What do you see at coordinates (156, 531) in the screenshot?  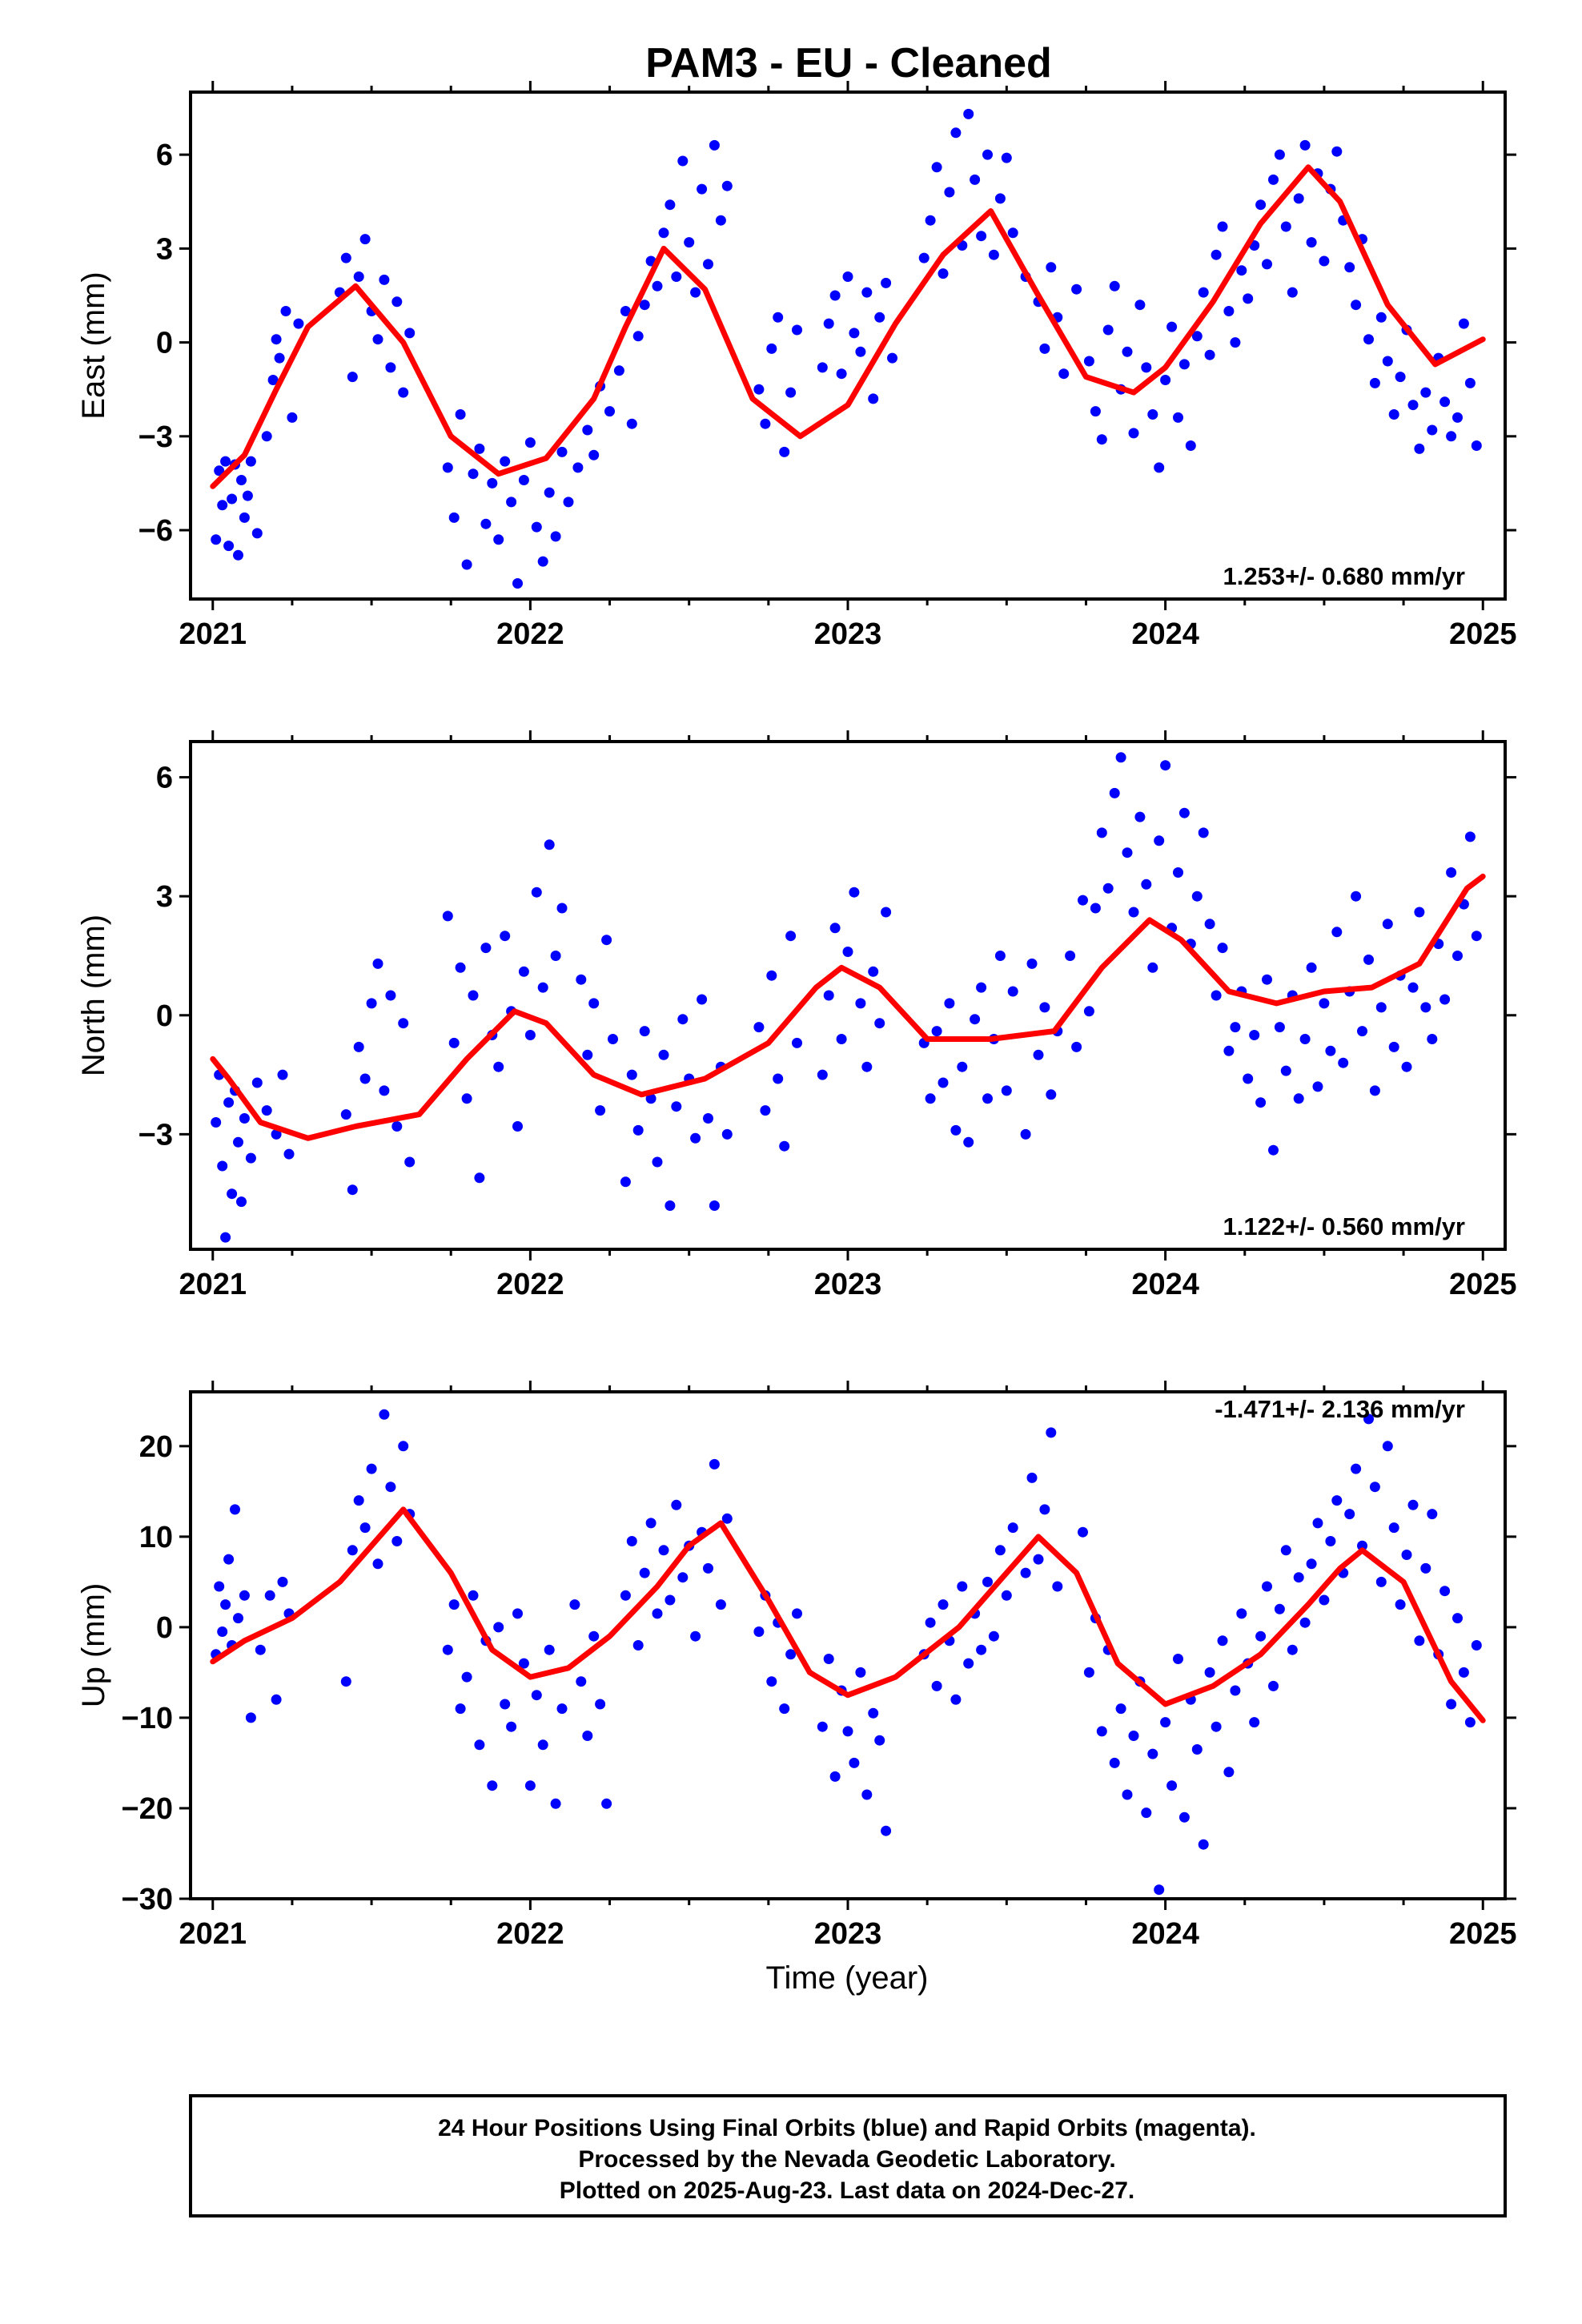 I see `east-y-tick-label: −6` at bounding box center [156, 531].